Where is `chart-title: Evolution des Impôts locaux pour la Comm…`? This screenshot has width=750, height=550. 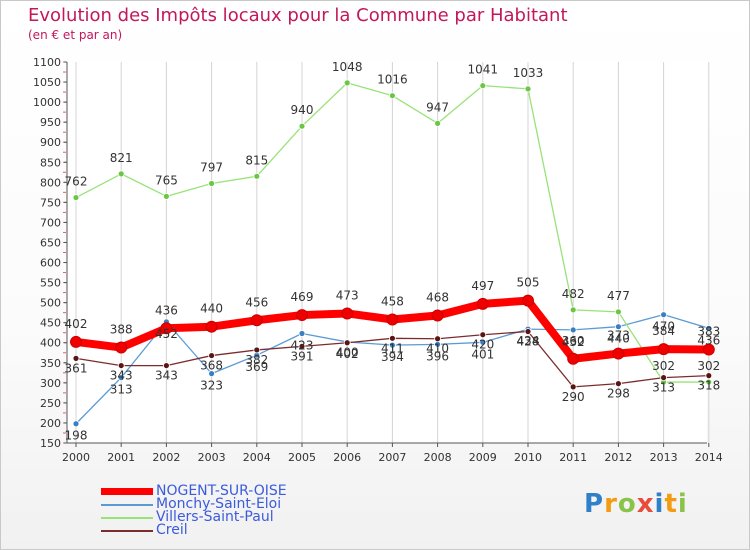
chart-title: Evolution des Impôts locaux pour la Comm… is located at coordinates (298, 15).